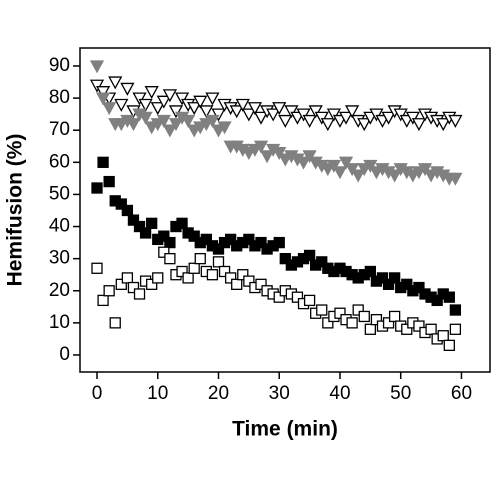 The height and width of the screenshot is (500, 500). I want to click on y-tick-label: 80, so click(59, 97).